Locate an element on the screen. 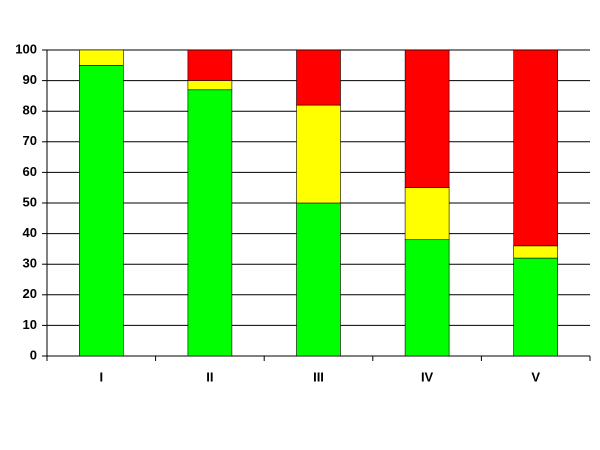 The width and height of the screenshot is (600, 450). y-tick-label: 70 is located at coordinates (30, 140).